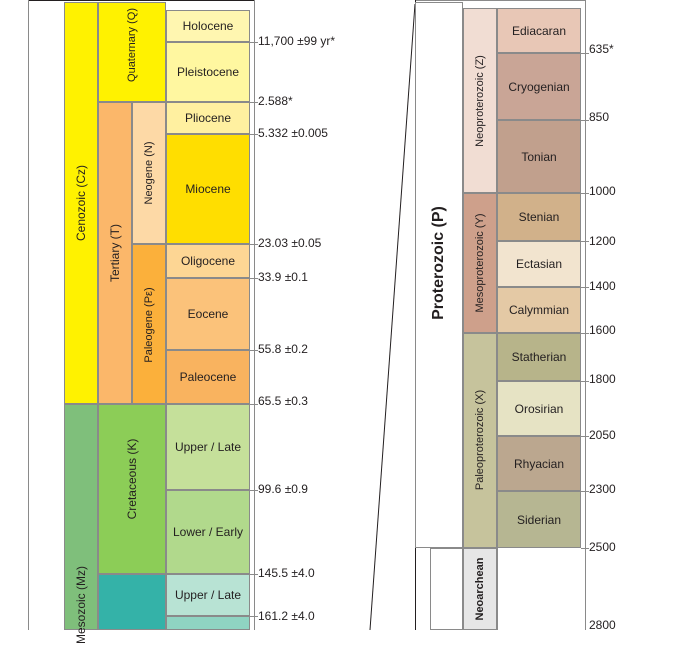 Image resolution: width=680 pixels, height=655 pixels. Describe the element at coordinates (601, 49) in the screenshot. I see `age-label: 635*` at that location.